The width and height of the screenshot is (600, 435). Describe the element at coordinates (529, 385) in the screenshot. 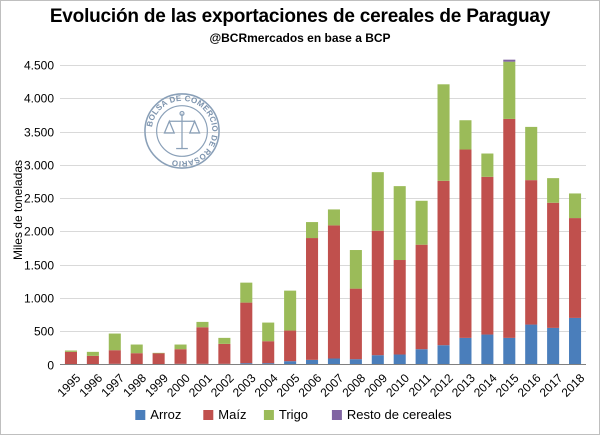

I see `x-tick-label: 2016` at that location.